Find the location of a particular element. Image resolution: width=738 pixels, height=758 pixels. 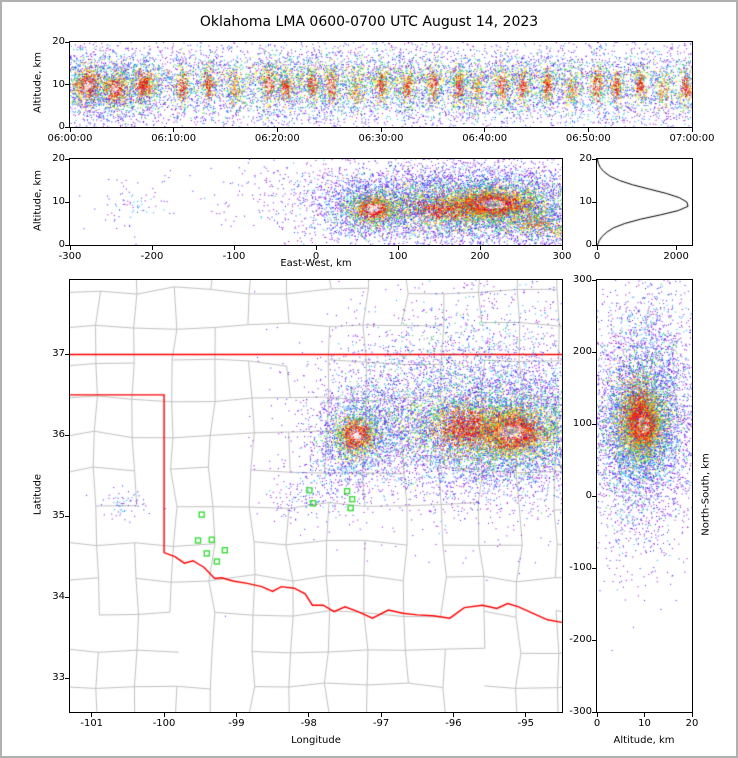

ns-alt-canvas is located at coordinates (644, 496).